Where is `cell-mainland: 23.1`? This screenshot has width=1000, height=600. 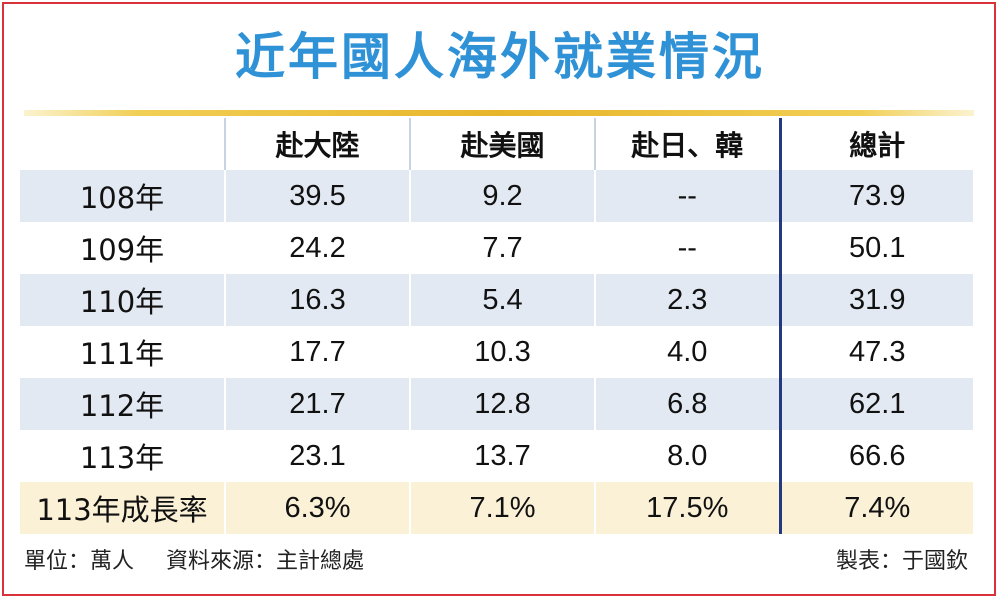 cell-mainland: 23.1 is located at coordinates (318, 456).